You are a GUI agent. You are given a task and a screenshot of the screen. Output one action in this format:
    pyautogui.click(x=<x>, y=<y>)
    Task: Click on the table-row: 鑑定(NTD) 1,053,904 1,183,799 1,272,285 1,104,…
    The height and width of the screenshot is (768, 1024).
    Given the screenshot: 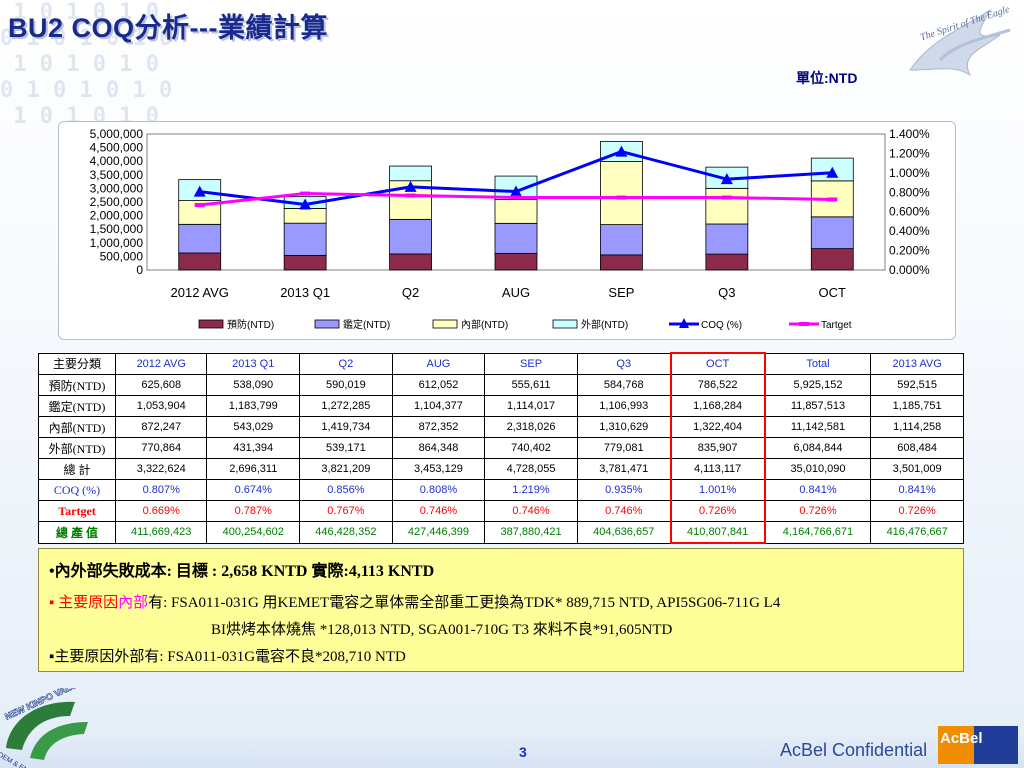 What is the action you would take?
    pyautogui.click(x=501, y=406)
    